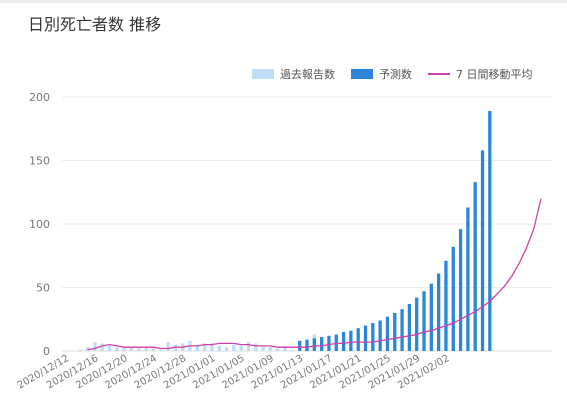  What do you see at coordinates (39, 161) in the screenshot?
I see `y-tick-label: 150` at bounding box center [39, 161].